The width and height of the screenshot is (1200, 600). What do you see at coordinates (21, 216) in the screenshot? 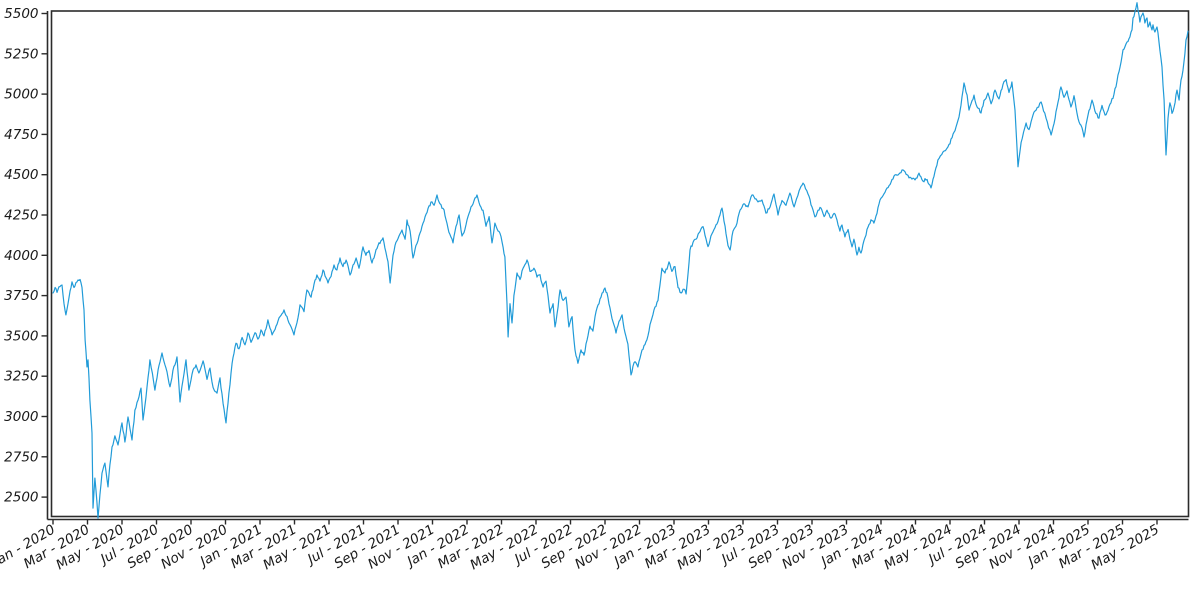
I see `y-tick-label: 4250` at bounding box center [21, 216].